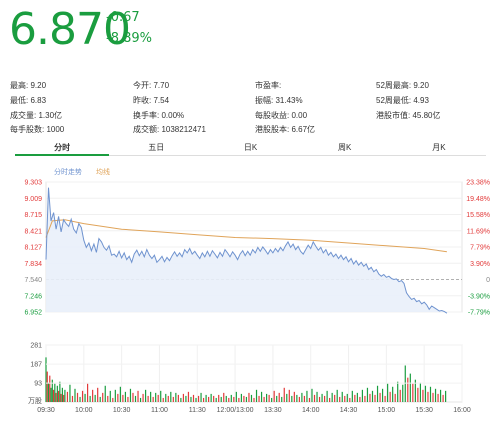 The width and height of the screenshot is (500, 424). What do you see at coordinates (161, 100) in the screenshot?
I see `stat-value: 7.54` at bounding box center [161, 100].